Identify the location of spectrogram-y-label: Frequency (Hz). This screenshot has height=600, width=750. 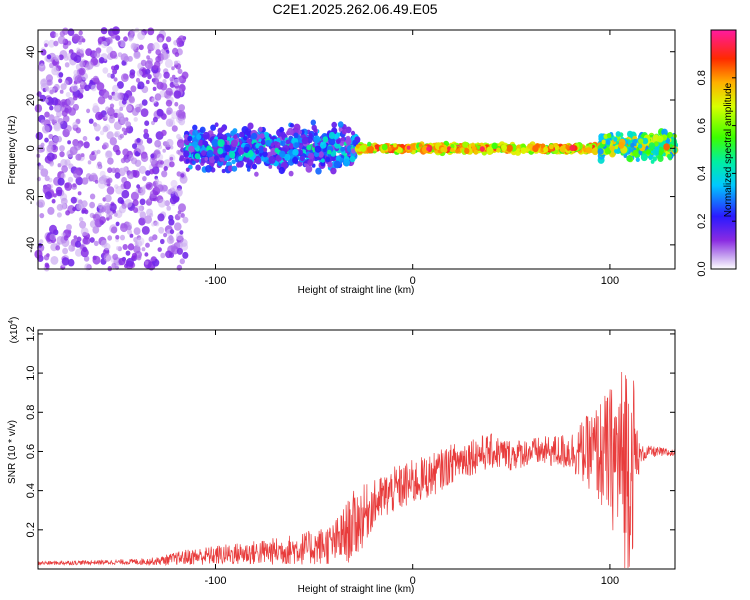
(12, 150).